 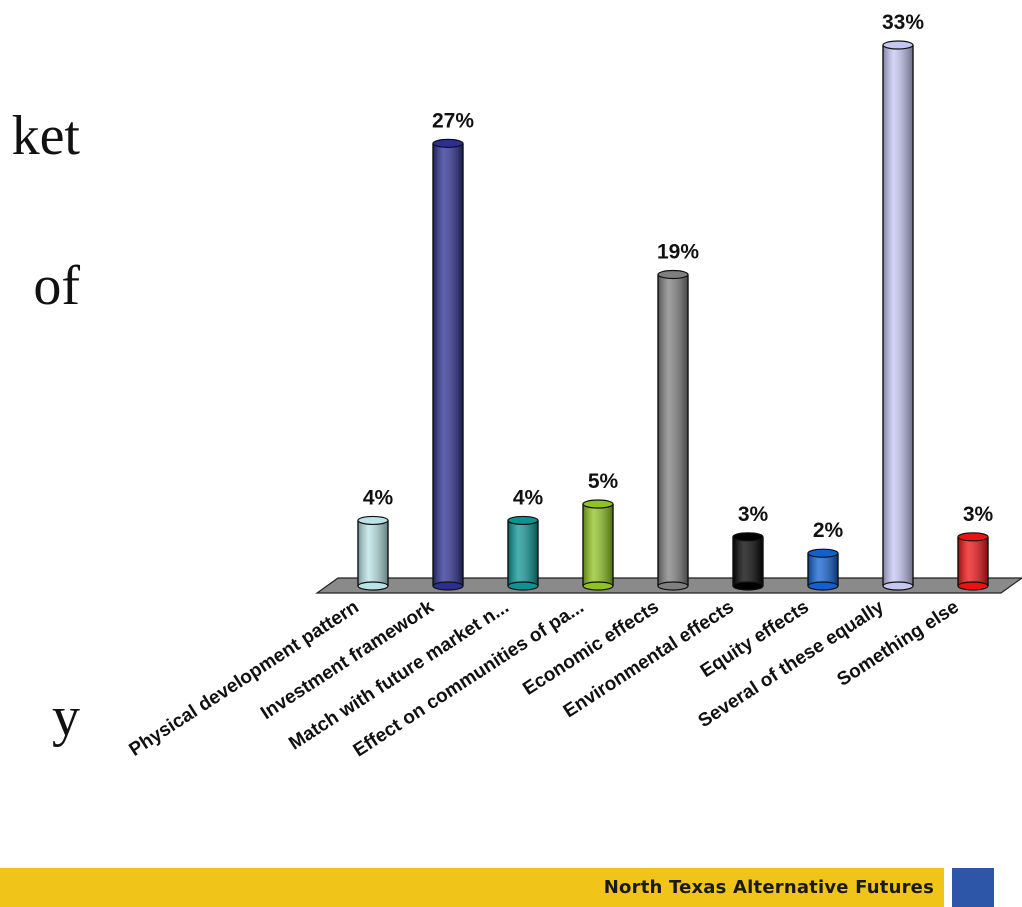 I want to click on bar-environmental-effects, so click(x=748, y=561).